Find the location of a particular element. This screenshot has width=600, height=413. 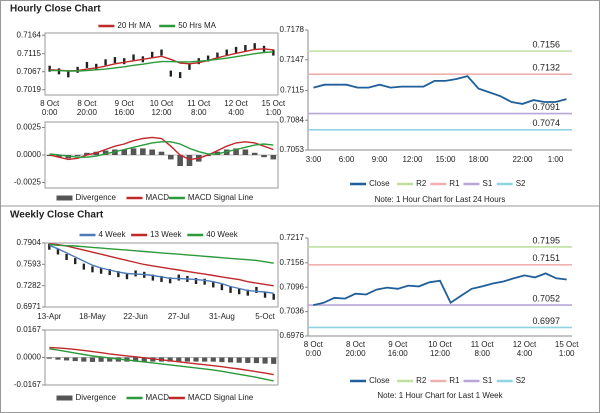

plot-frame is located at coordinates (161, 275).